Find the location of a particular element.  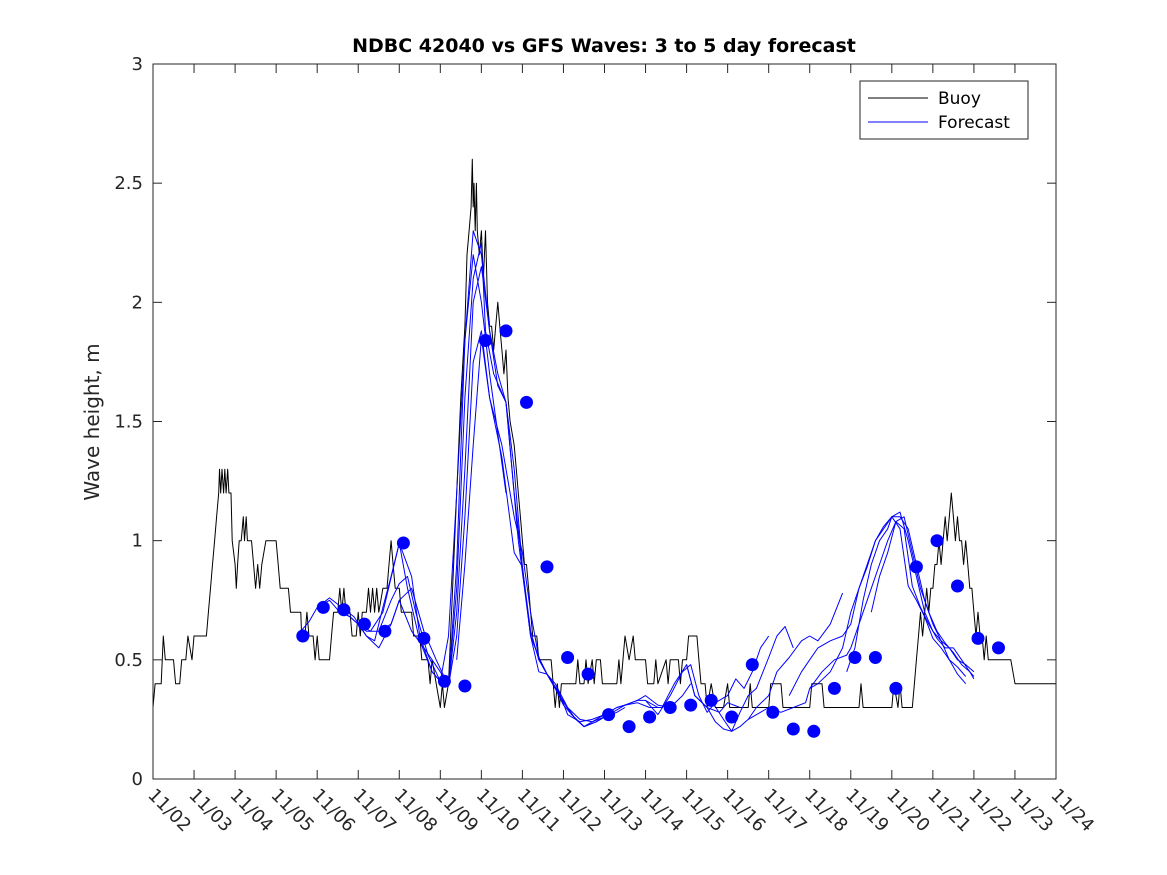

y-axis-label: Wave height, m is located at coordinates (92, 421).